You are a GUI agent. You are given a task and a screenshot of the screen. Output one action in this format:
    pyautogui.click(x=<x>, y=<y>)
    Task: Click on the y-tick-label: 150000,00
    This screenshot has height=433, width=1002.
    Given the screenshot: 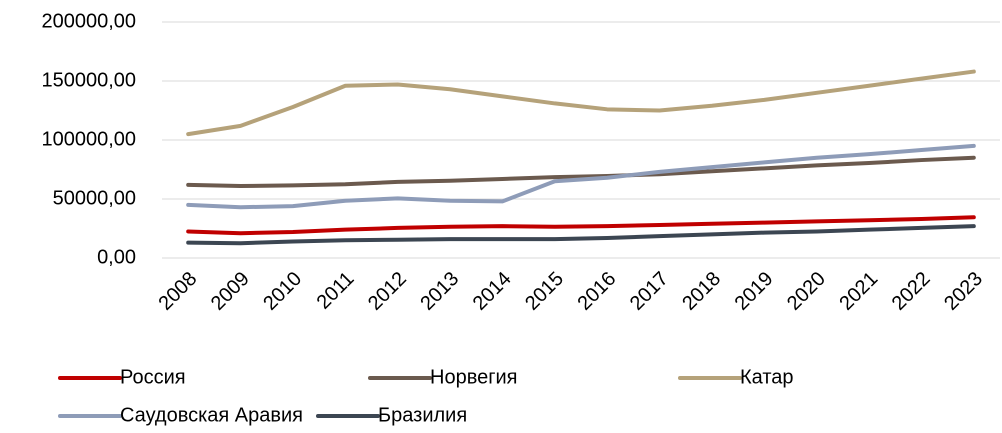 What is the action you would take?
    pyautogui.click(x=88, y=80)
    